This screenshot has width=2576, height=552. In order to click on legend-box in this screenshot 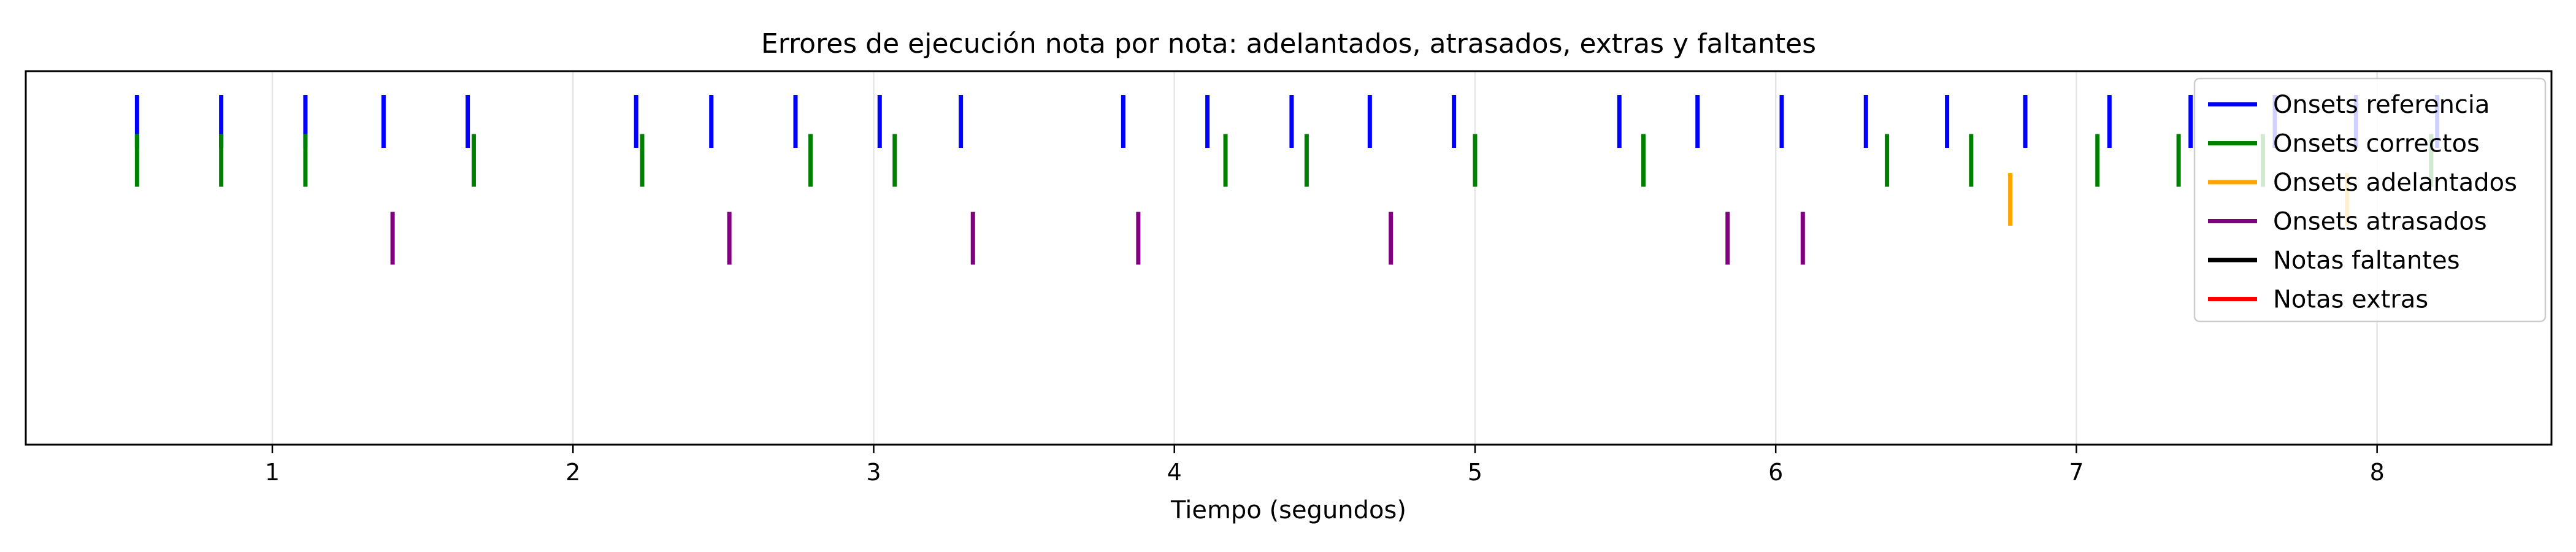, I will do `click(2370, 200)`.